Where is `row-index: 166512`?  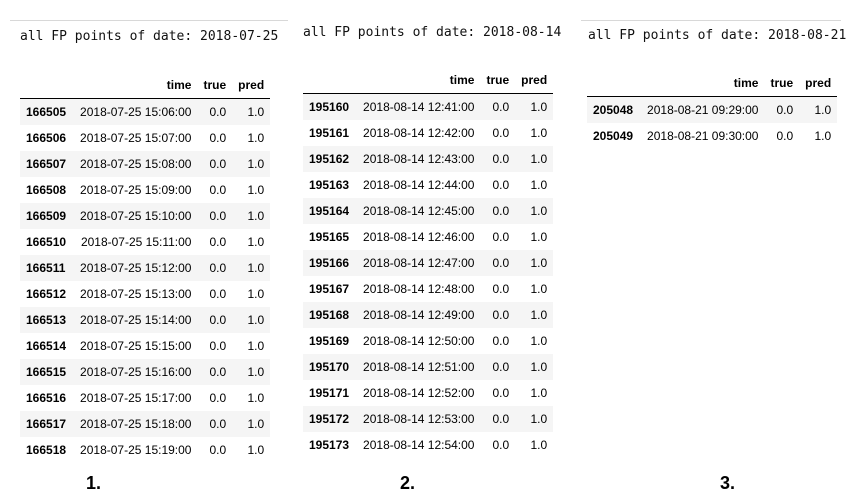
row-index: 166512 is located at coordinates (46, 294).